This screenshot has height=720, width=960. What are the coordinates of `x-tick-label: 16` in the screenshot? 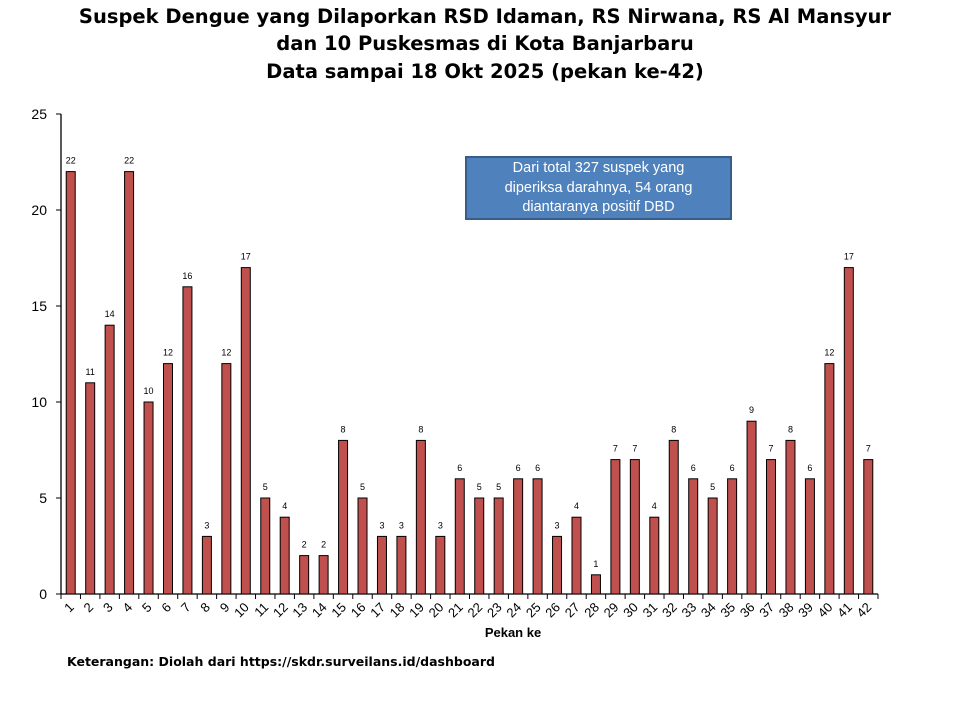 It's located at (358, 610).